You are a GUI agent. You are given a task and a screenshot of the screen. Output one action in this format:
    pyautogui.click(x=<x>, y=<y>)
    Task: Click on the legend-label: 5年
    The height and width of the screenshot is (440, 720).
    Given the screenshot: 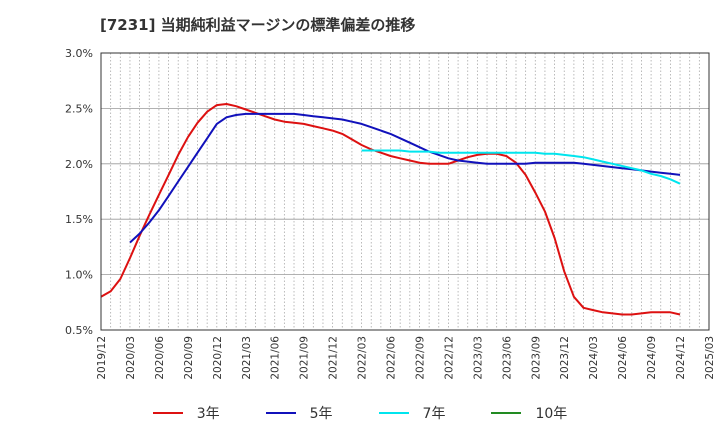 What is the action you would take?
    pyautogui.click(x=321, y=414)
    